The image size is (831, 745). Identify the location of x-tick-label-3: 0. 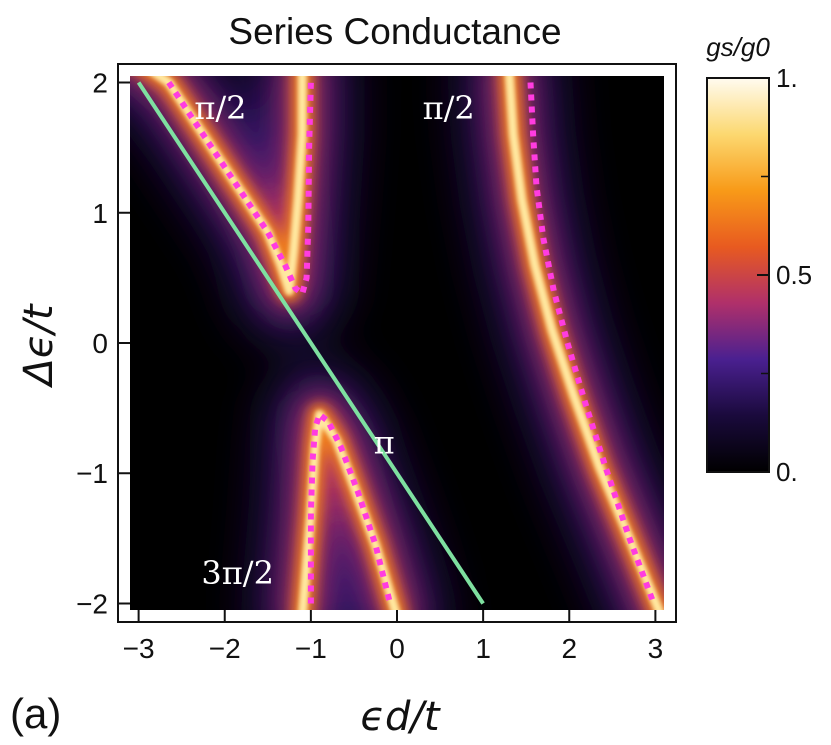
(397, 648).